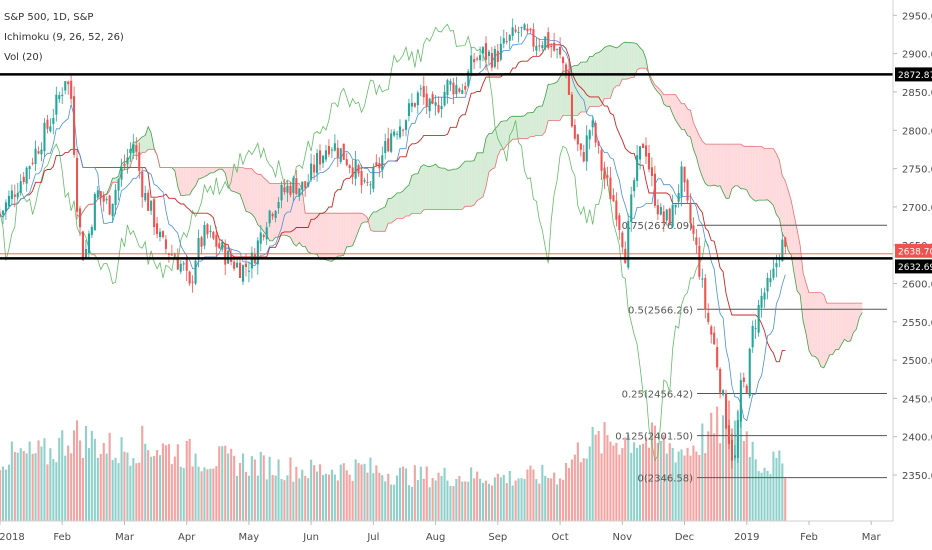 The image size is (932, 550). Describe the element at coordinates (915, 268) in the screenshot. I see `price-badge-label: 2632.69` at that location.